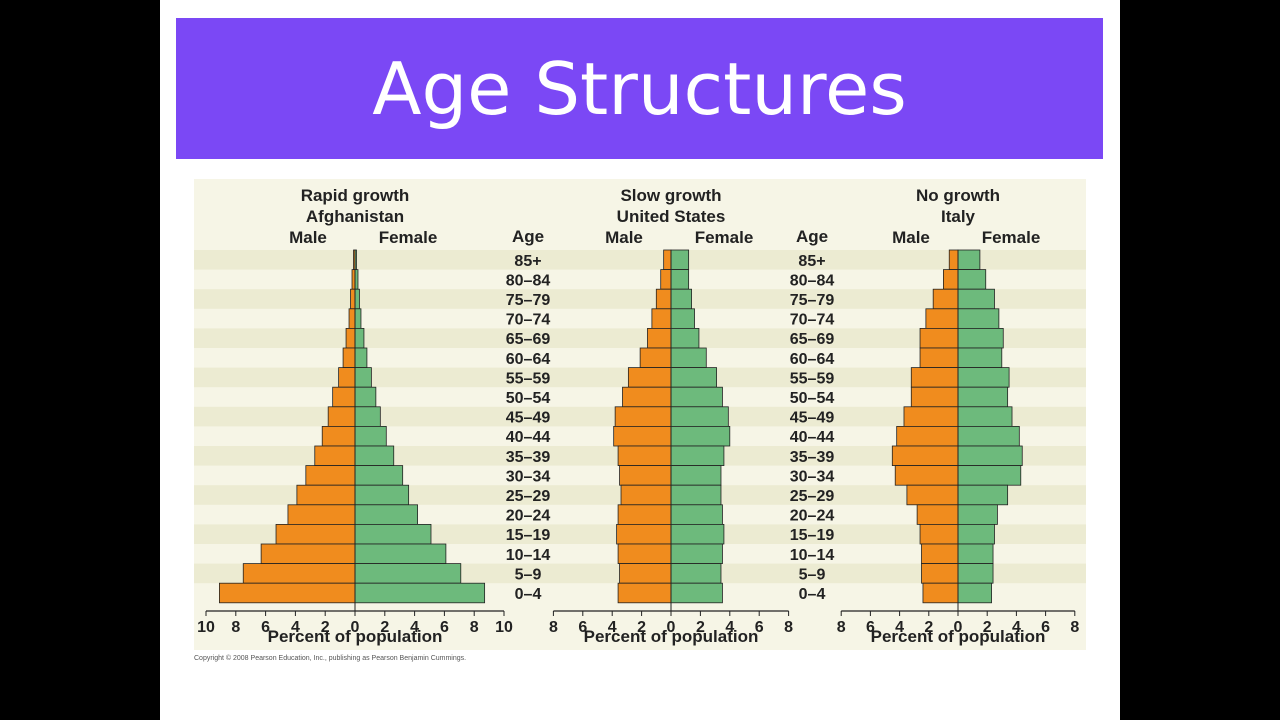  I want to click on age-label: 50–54, so click(528, 398).